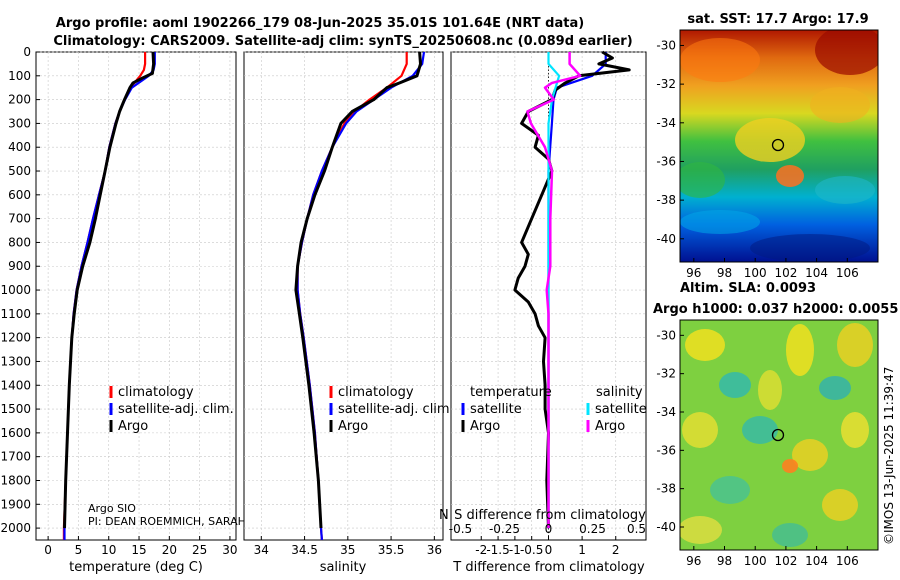 The width and height of the screenshot is (900, 580). What do you see at coordinates (15, 409) in the screenshot?
I see `y-tick-label: 1500` at bounding box center [15, 409].